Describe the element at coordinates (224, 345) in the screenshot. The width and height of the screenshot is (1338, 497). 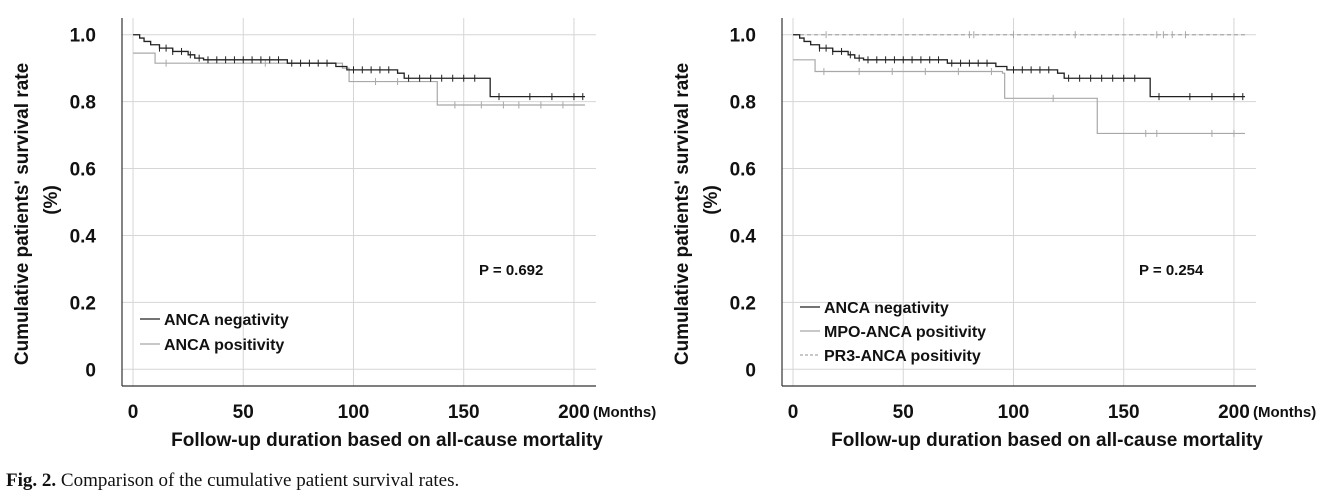
I see `legend-label: ANCA positivity` at that location.